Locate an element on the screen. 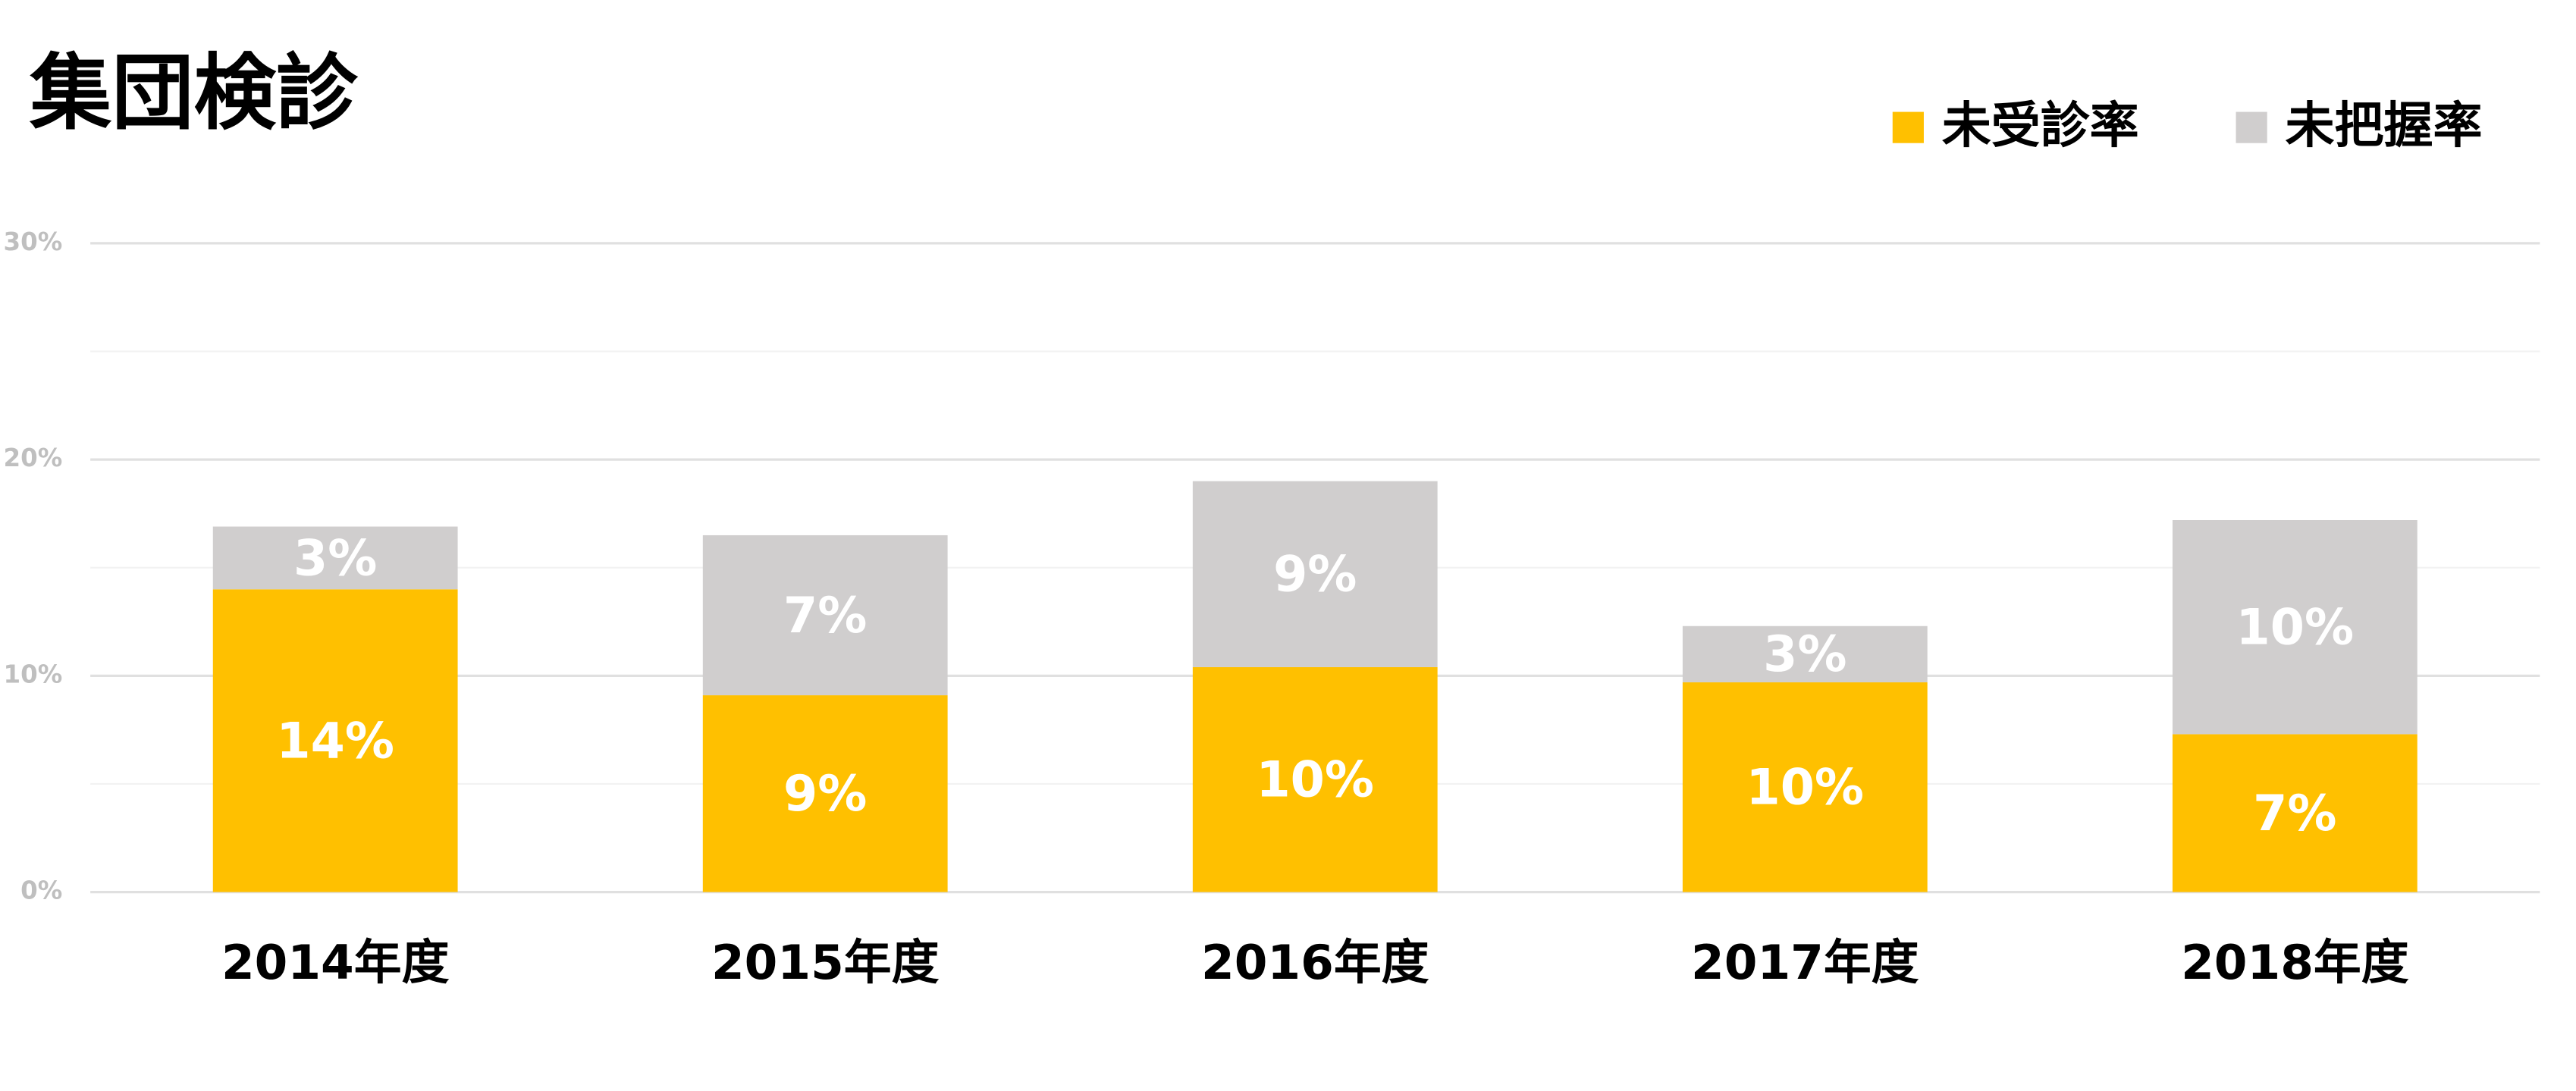  y-tick-label: 0% is located at coordinates (41, 891).